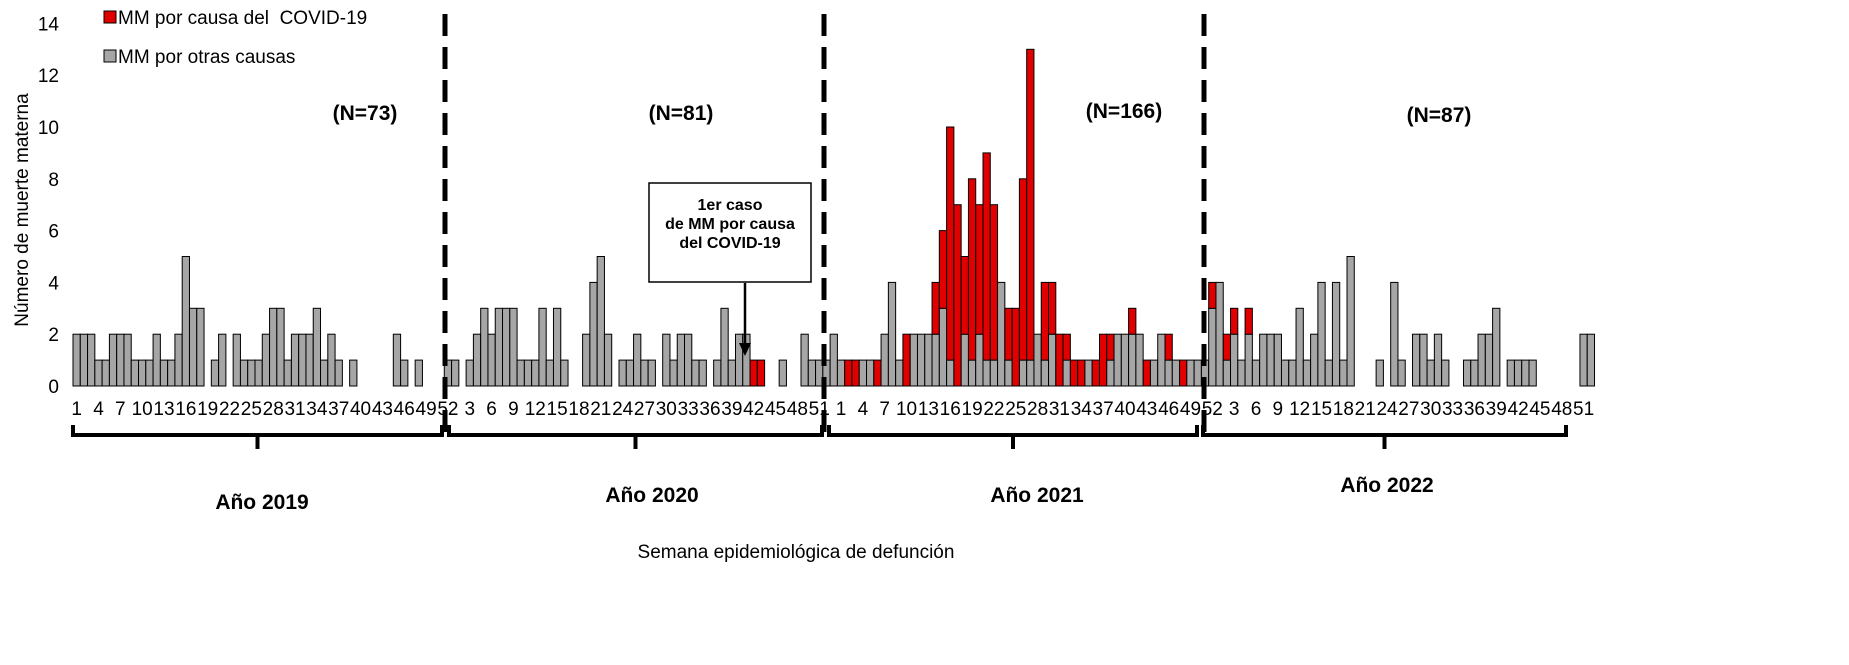 The width and height of the screenshot is (1849, 665). I want to click on n-label: (N=166), so click(1124, 111).